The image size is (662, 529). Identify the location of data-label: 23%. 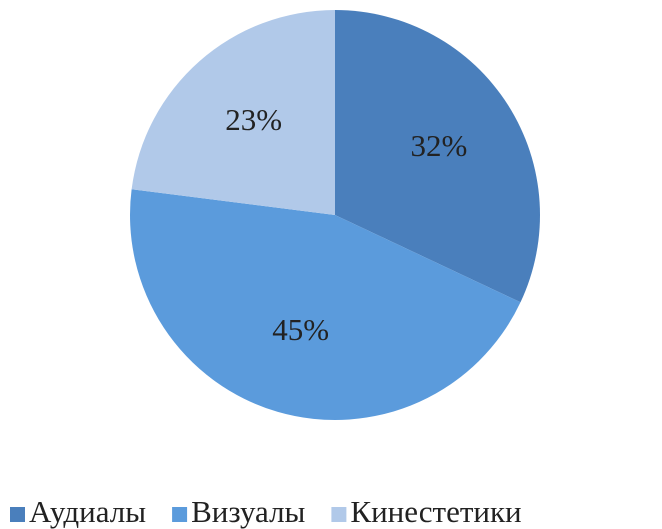
(253, 119).